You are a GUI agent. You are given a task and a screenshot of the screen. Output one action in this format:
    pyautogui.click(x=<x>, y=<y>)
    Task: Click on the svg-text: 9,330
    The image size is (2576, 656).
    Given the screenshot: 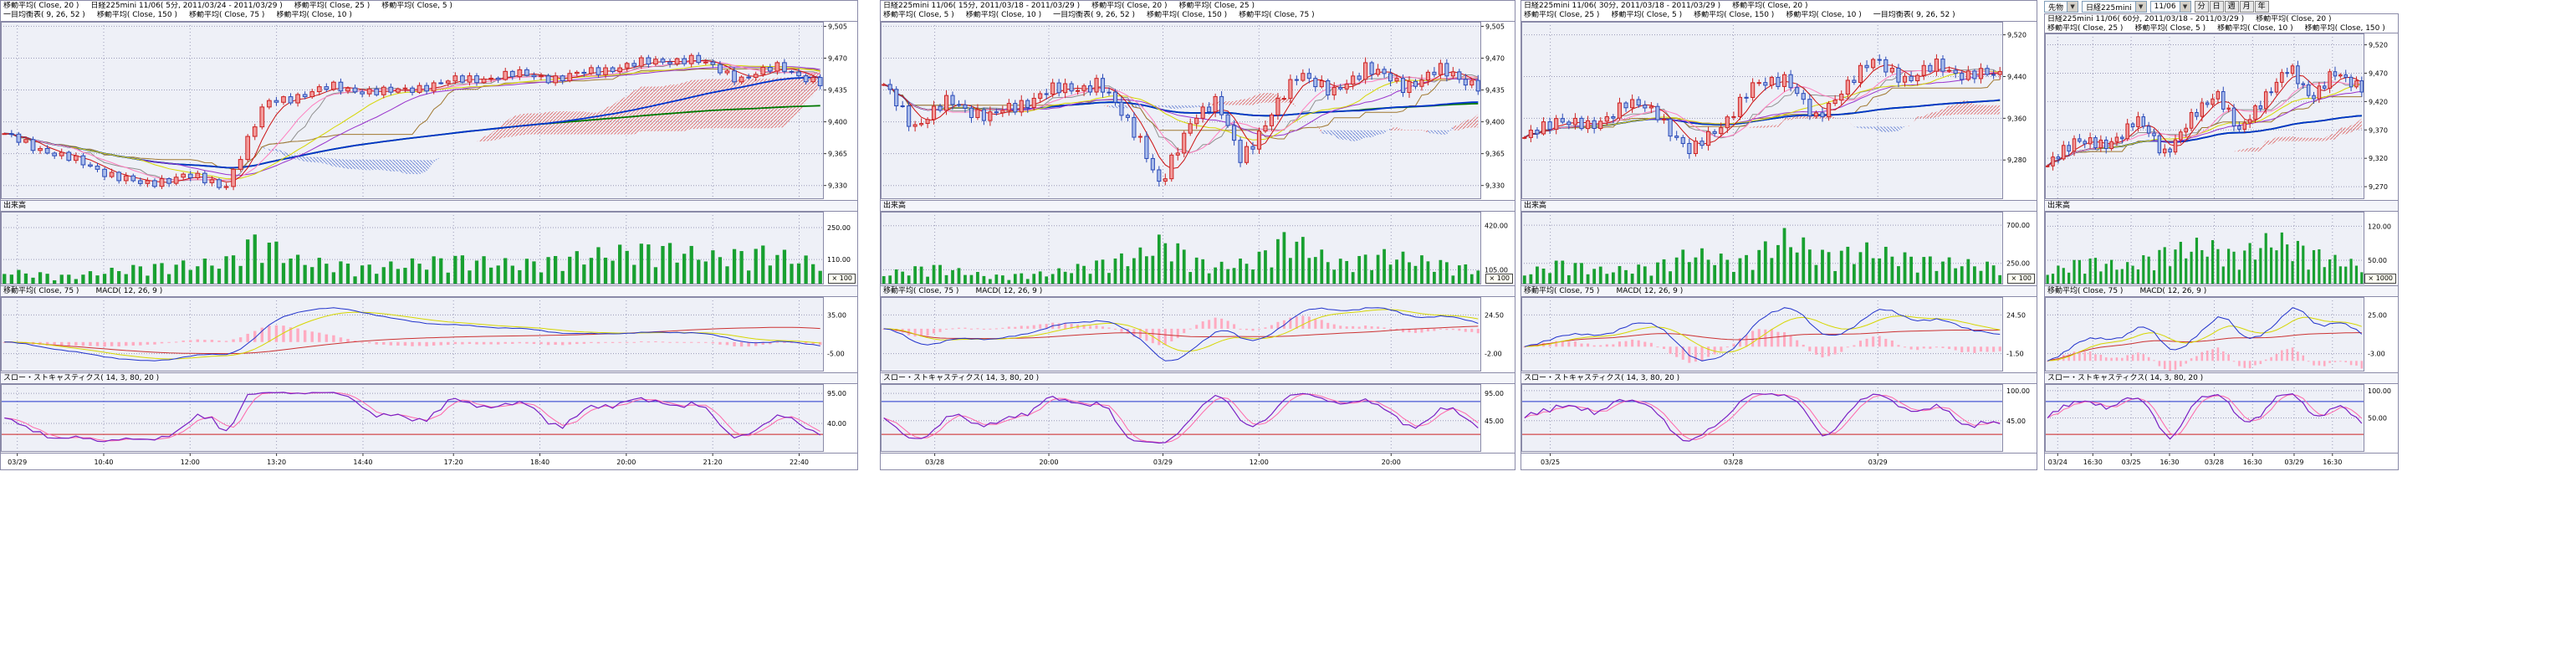 What is the action you would take?
    pyautogui.click(x=1495, y=186)
    